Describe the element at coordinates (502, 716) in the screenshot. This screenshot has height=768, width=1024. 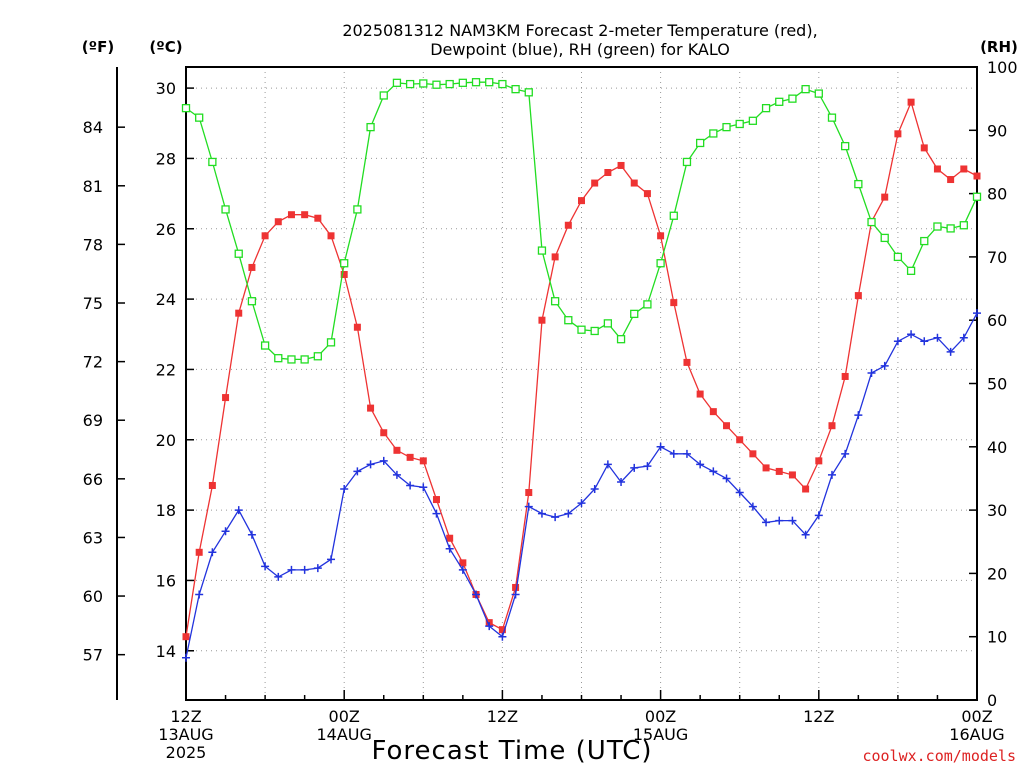
I see `x-tick-label: 12Z` at that location.